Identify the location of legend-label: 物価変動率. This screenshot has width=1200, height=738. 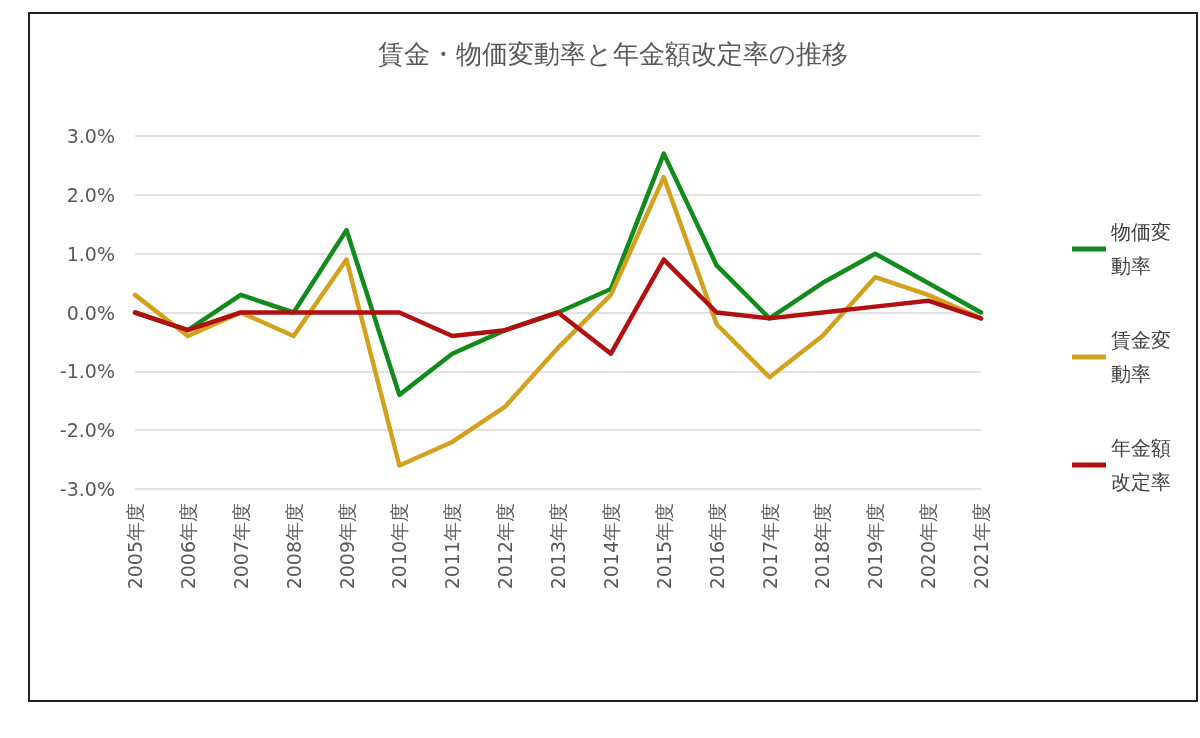
(1141, 249).